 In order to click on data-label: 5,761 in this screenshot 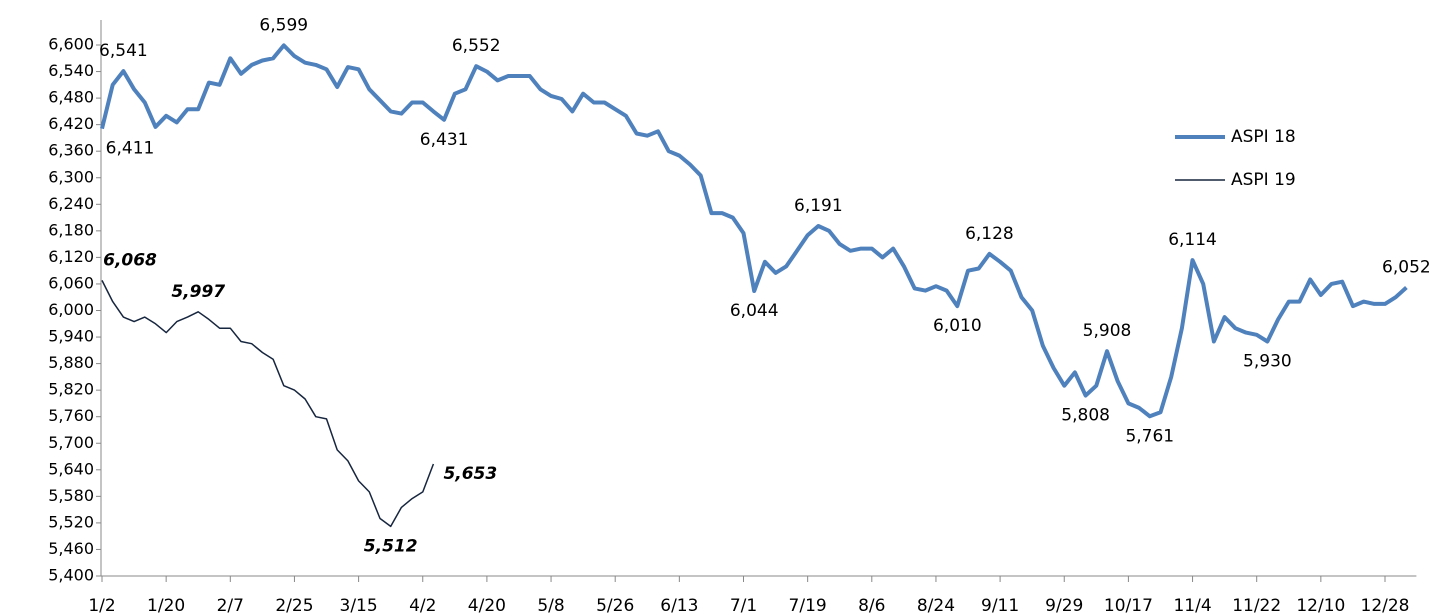, I will do `click(1149, 436)`.